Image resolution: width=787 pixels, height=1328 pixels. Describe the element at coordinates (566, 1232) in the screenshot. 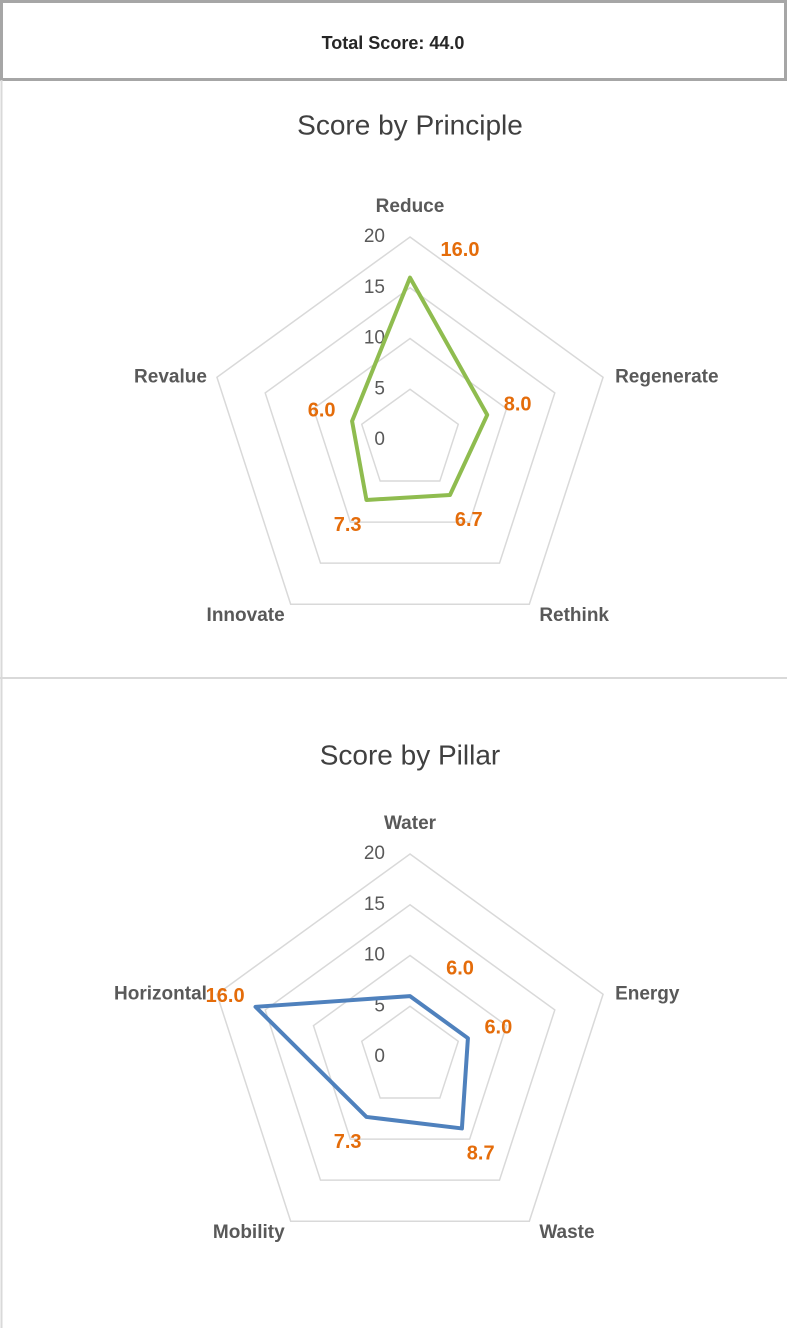

I see `category-label: Waste` at that location.